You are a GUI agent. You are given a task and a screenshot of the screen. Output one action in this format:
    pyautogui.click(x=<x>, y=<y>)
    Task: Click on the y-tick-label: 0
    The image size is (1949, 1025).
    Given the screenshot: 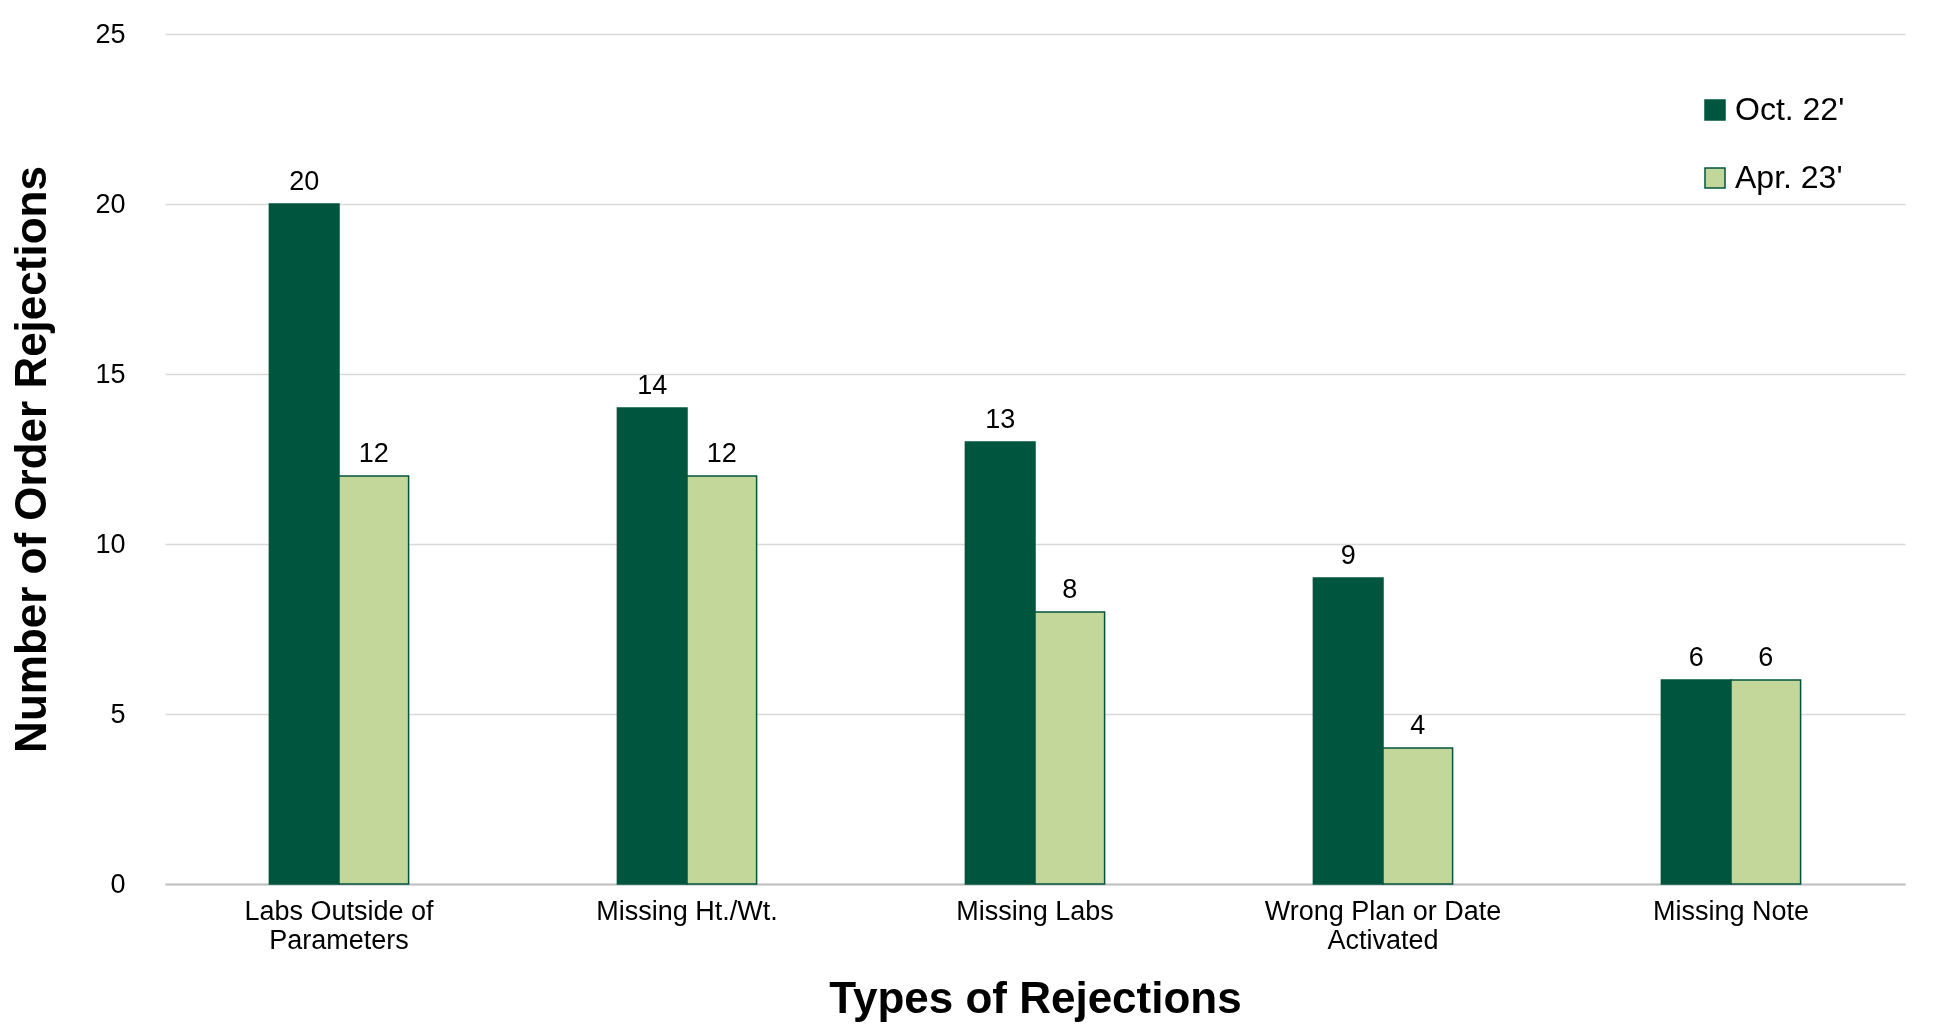 What is the action you would take?
    pyautogui.click(x=118, y=883)
    